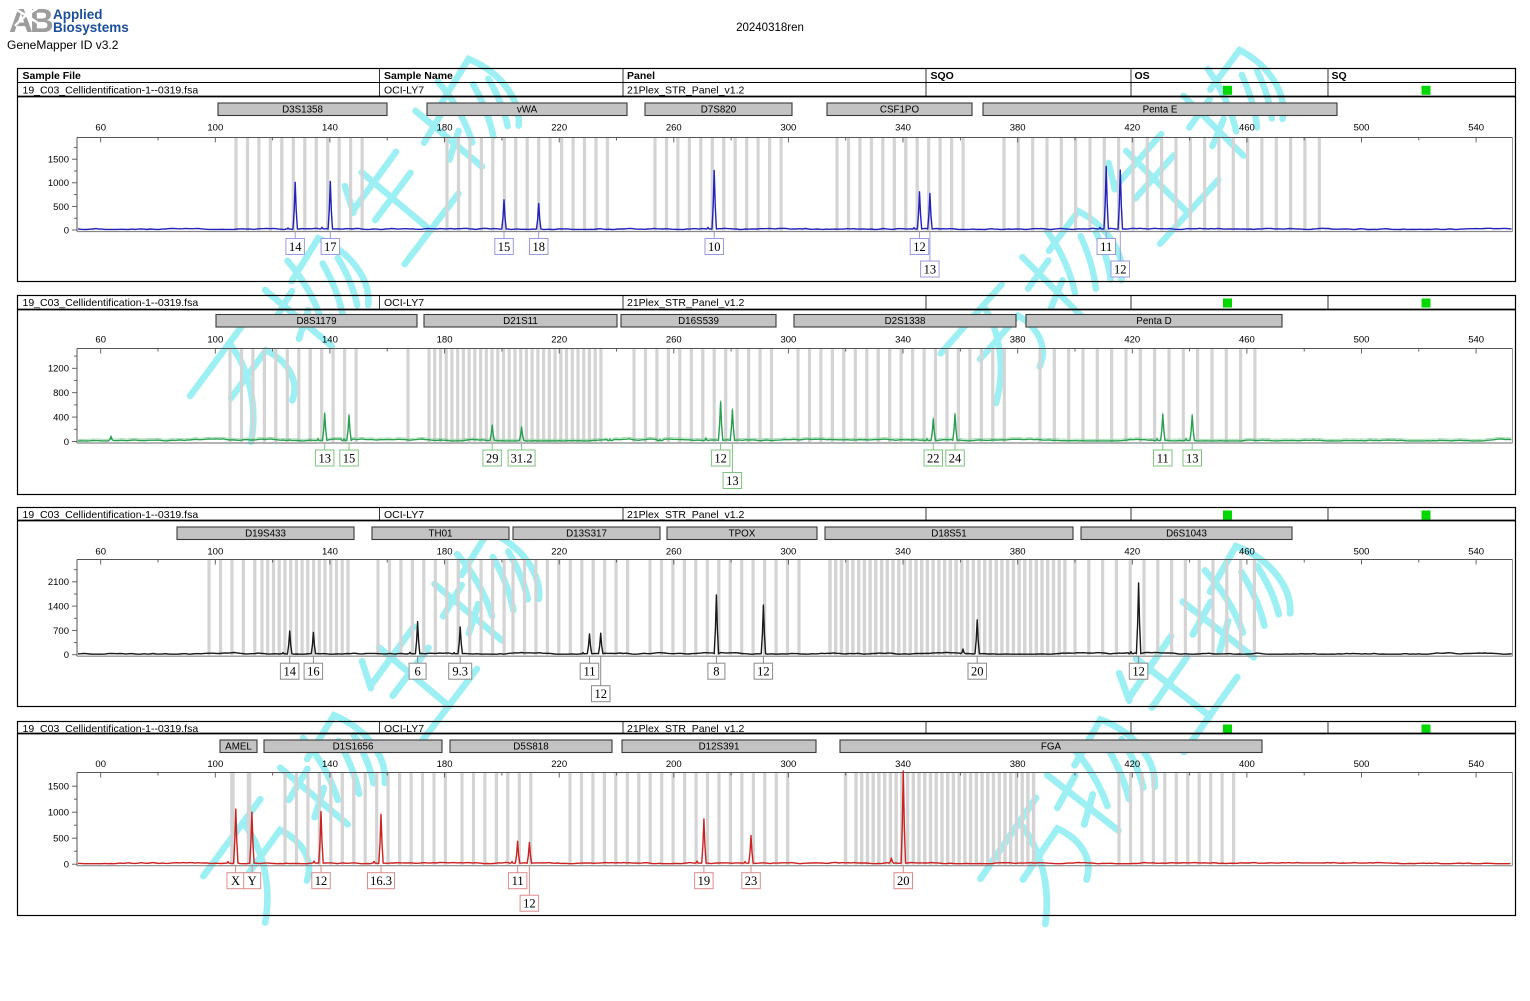 The width and height of the screenshot is (1530, 1001). I want to click on svg-text: AB, so click(31, 20).